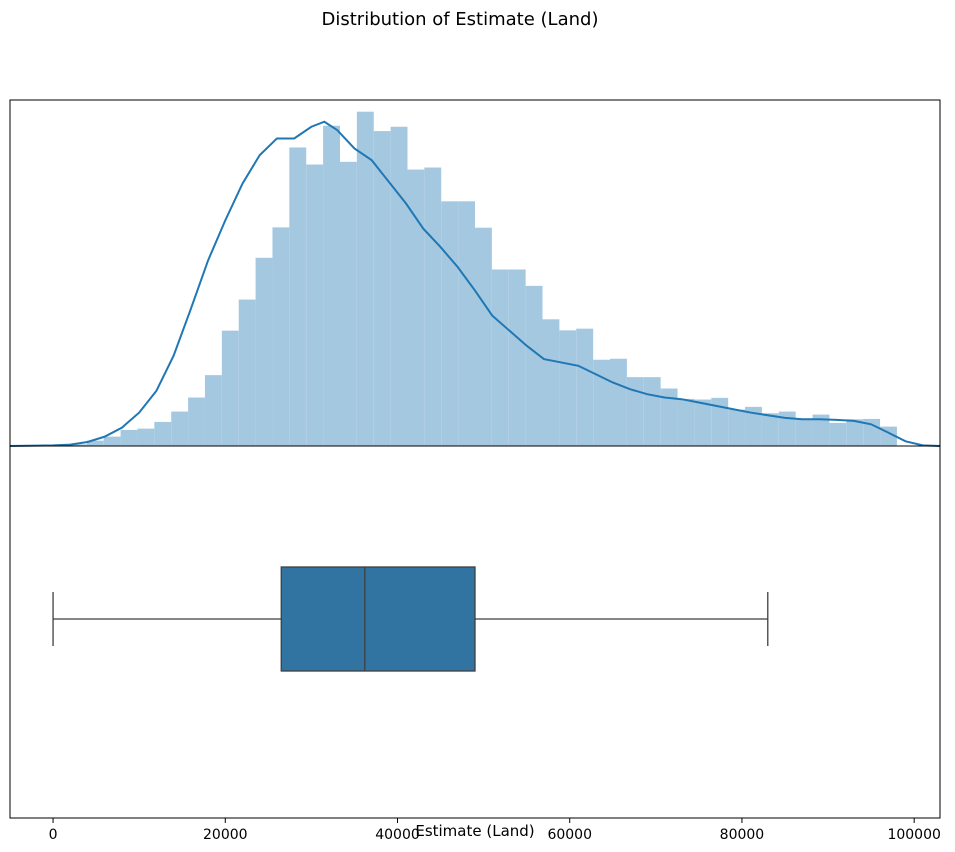 This screenshot has width=955, height=852. I want to click on boxplot-panel, so click(410, 619).